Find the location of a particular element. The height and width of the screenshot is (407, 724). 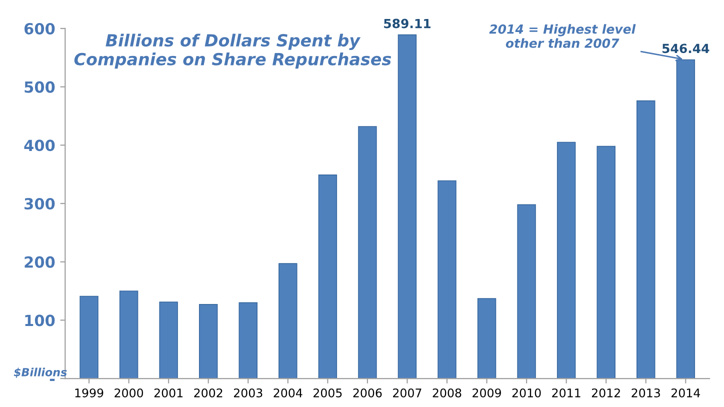

data-label: 589.11 is located at coordinates (407, 23).